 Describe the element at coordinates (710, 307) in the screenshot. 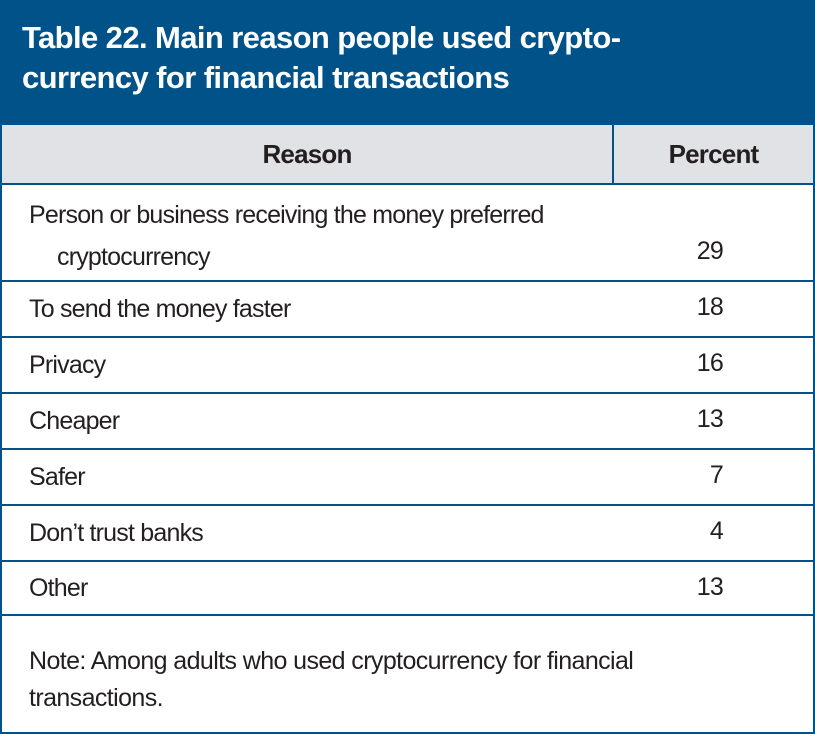

I see `percent-cell: 18` at that location.